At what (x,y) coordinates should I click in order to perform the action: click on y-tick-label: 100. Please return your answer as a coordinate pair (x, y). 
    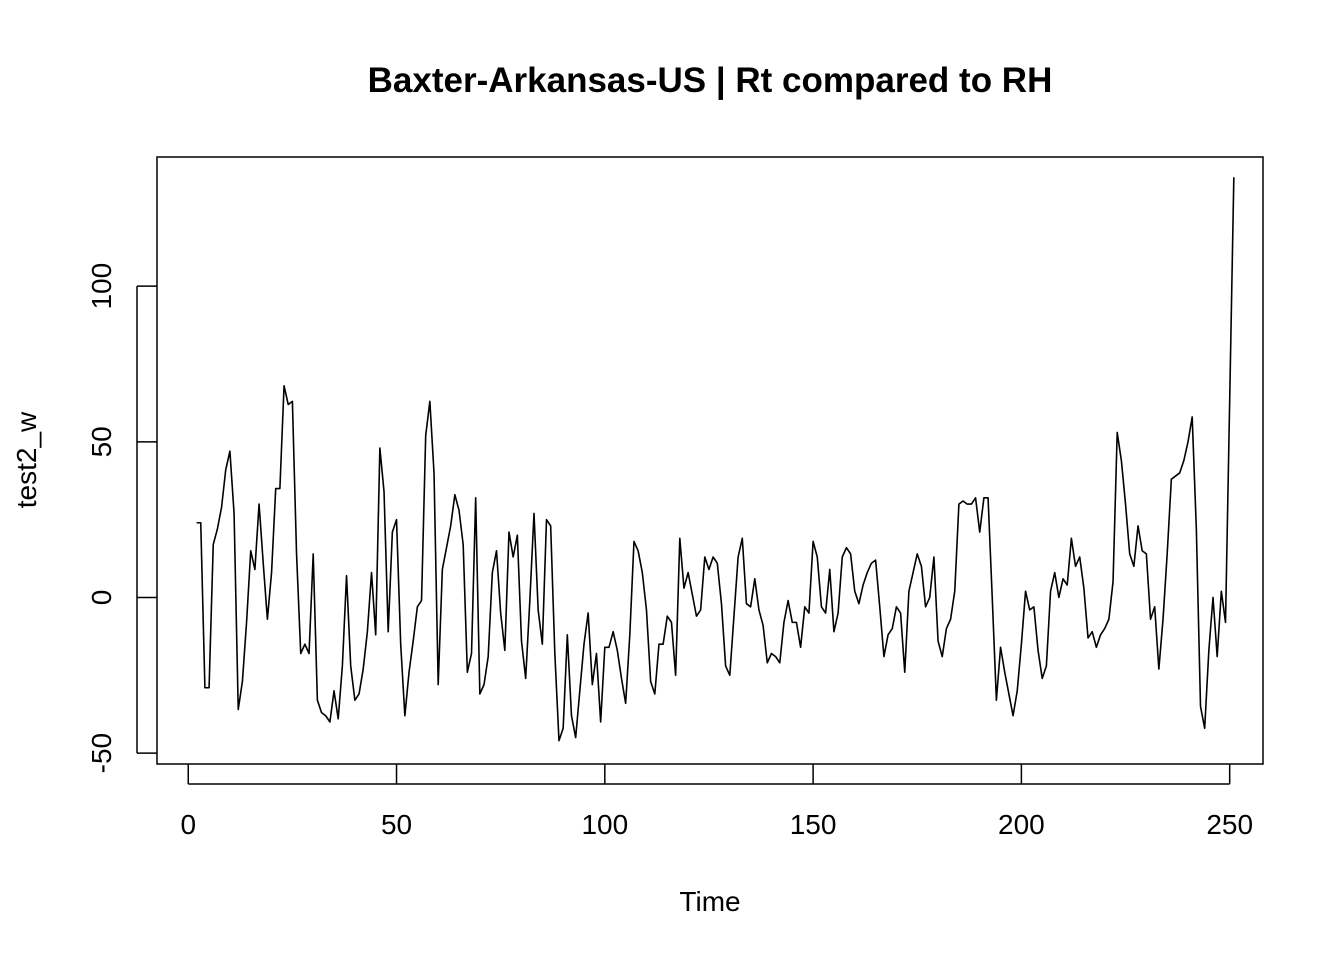
    Looking at the image, I should click on (101, 286).